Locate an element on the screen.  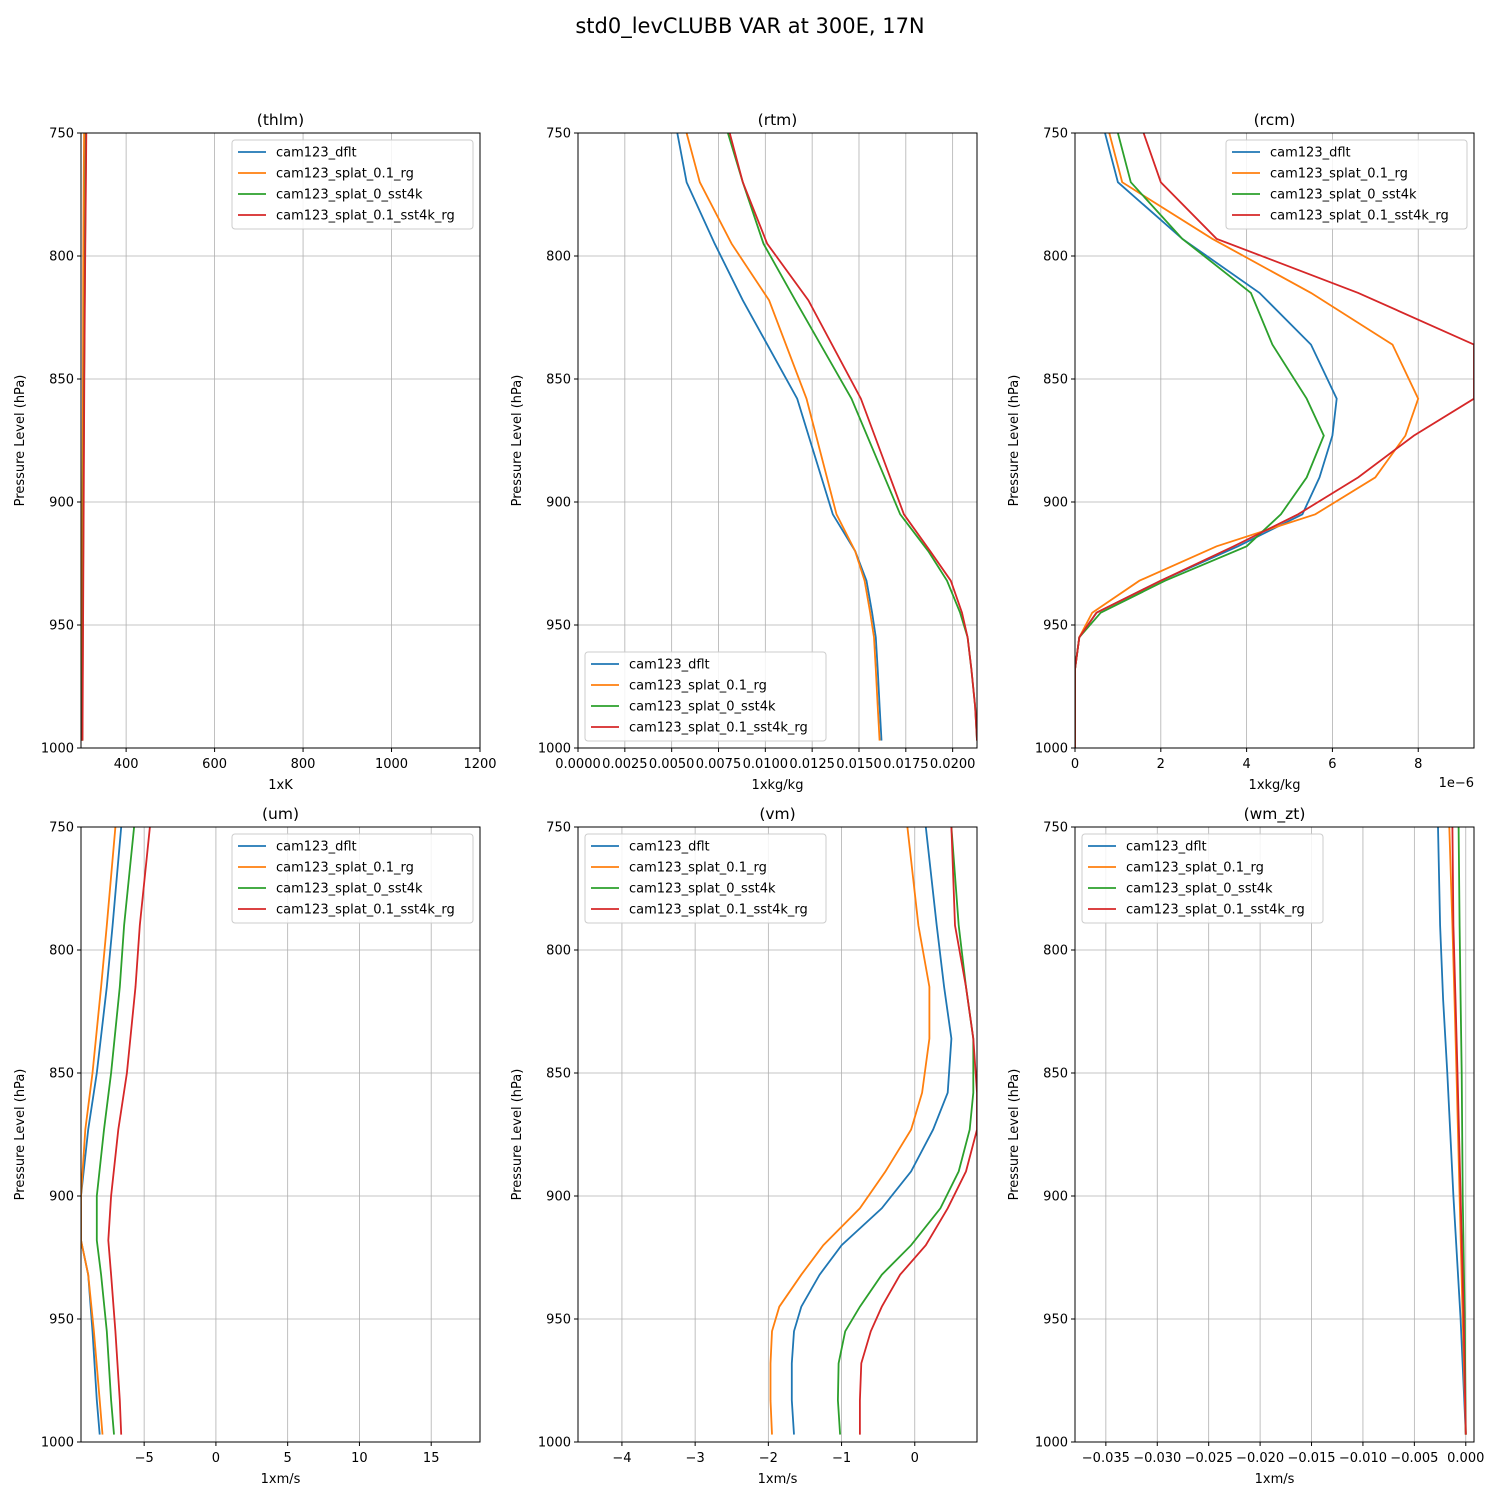
x-tick-label: −0.020 is located at coordinates (1260, 1458).